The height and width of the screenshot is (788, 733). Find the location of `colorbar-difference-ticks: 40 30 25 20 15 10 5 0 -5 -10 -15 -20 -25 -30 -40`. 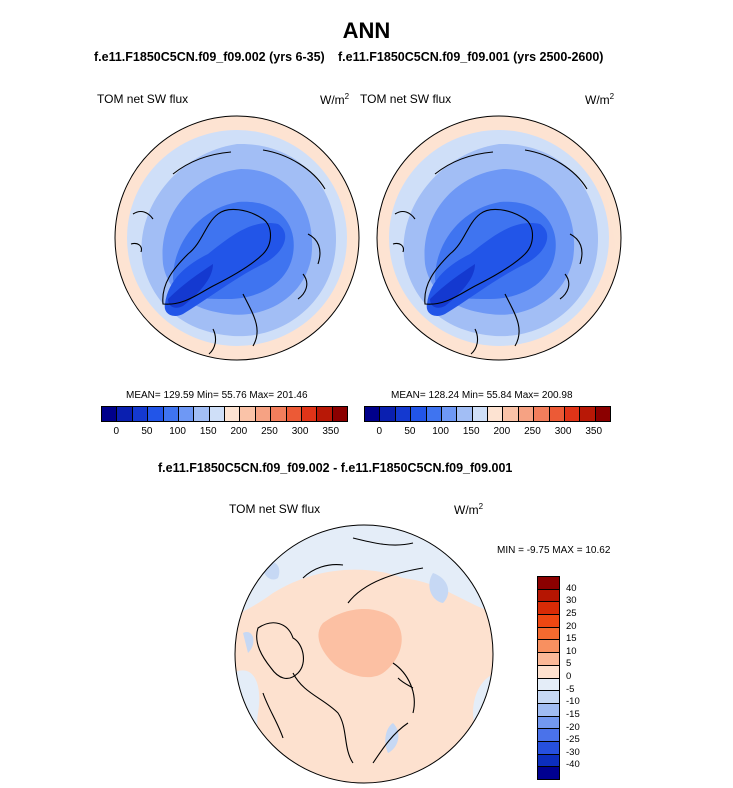

colorbar-difference-ticks: 40 30 25 20 15 10 5 0 -5 -10 -15 -20 -25 -30 -40 is located at coordinates (581, 677).